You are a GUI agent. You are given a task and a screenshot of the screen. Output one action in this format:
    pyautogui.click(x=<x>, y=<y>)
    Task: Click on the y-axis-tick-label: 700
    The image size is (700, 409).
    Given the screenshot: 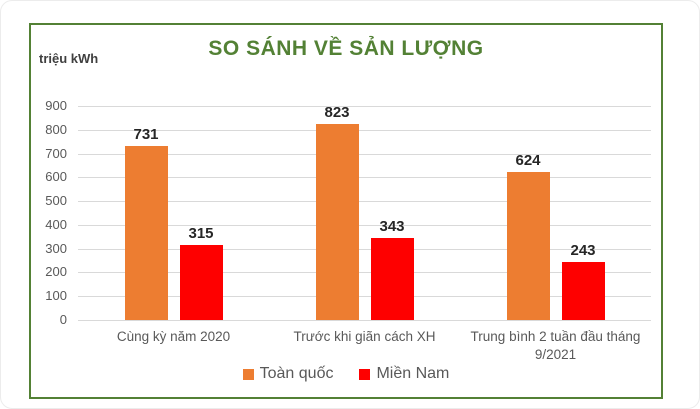 What is the action you would take?
    pyautogui.click(x=56, y=153)
    